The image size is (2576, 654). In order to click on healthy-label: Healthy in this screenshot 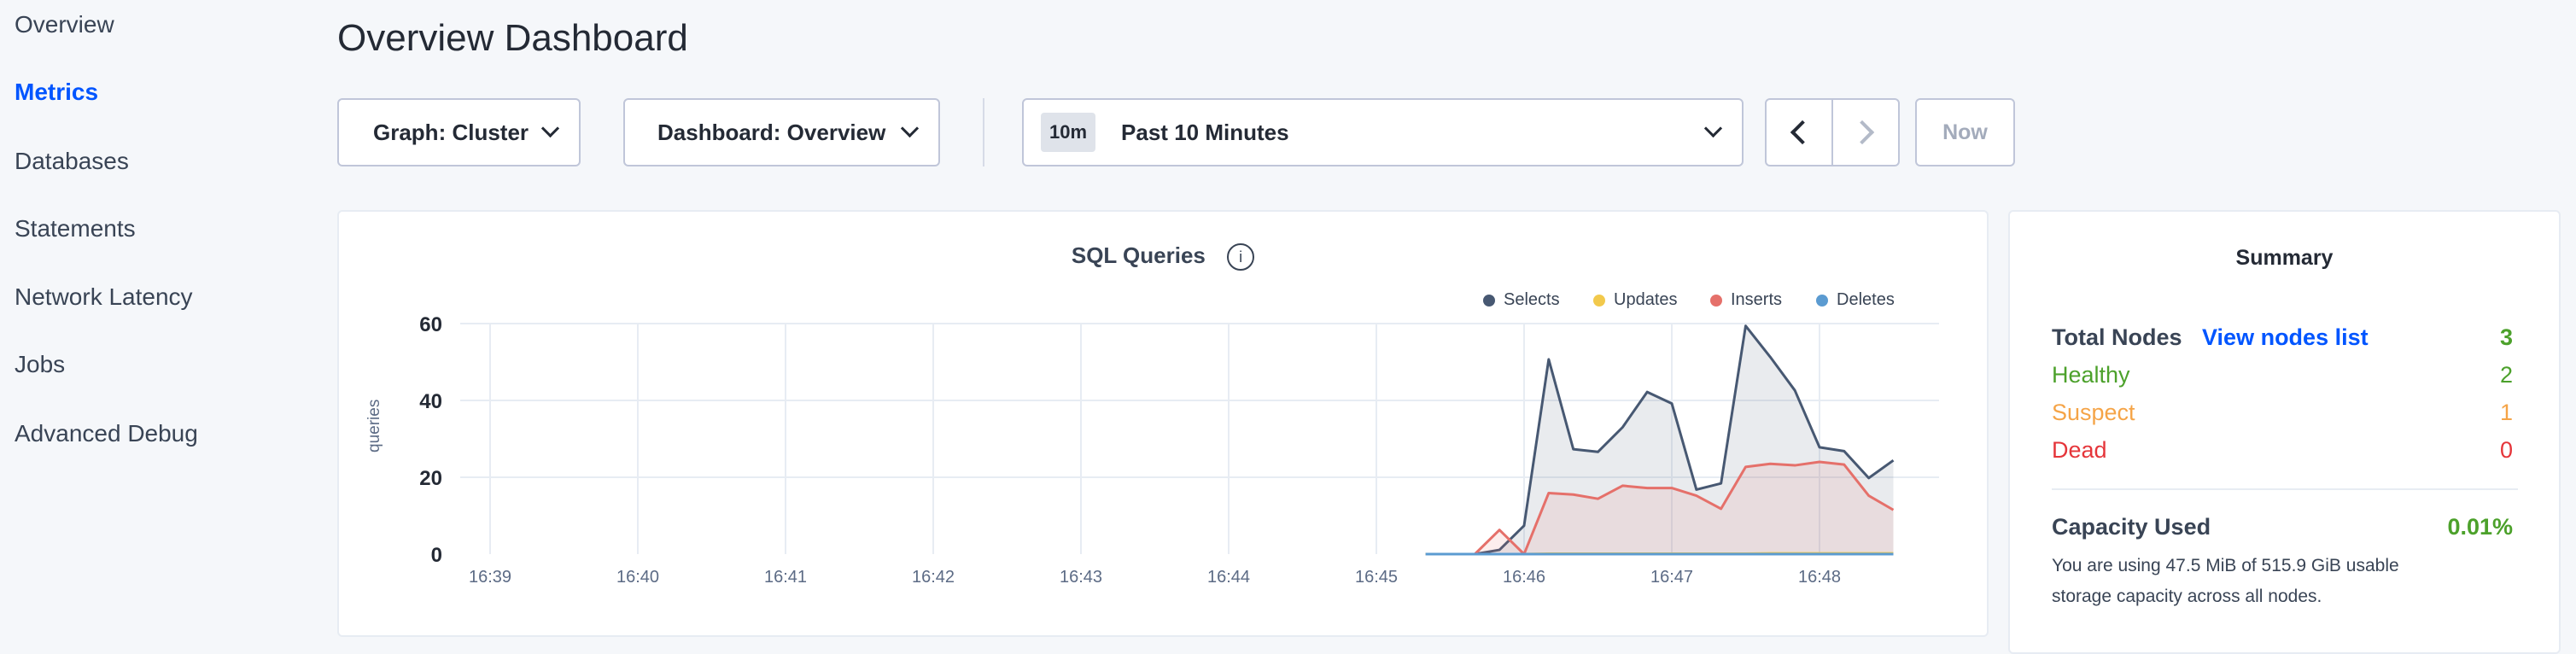, I will do `click(2091, 375)`.